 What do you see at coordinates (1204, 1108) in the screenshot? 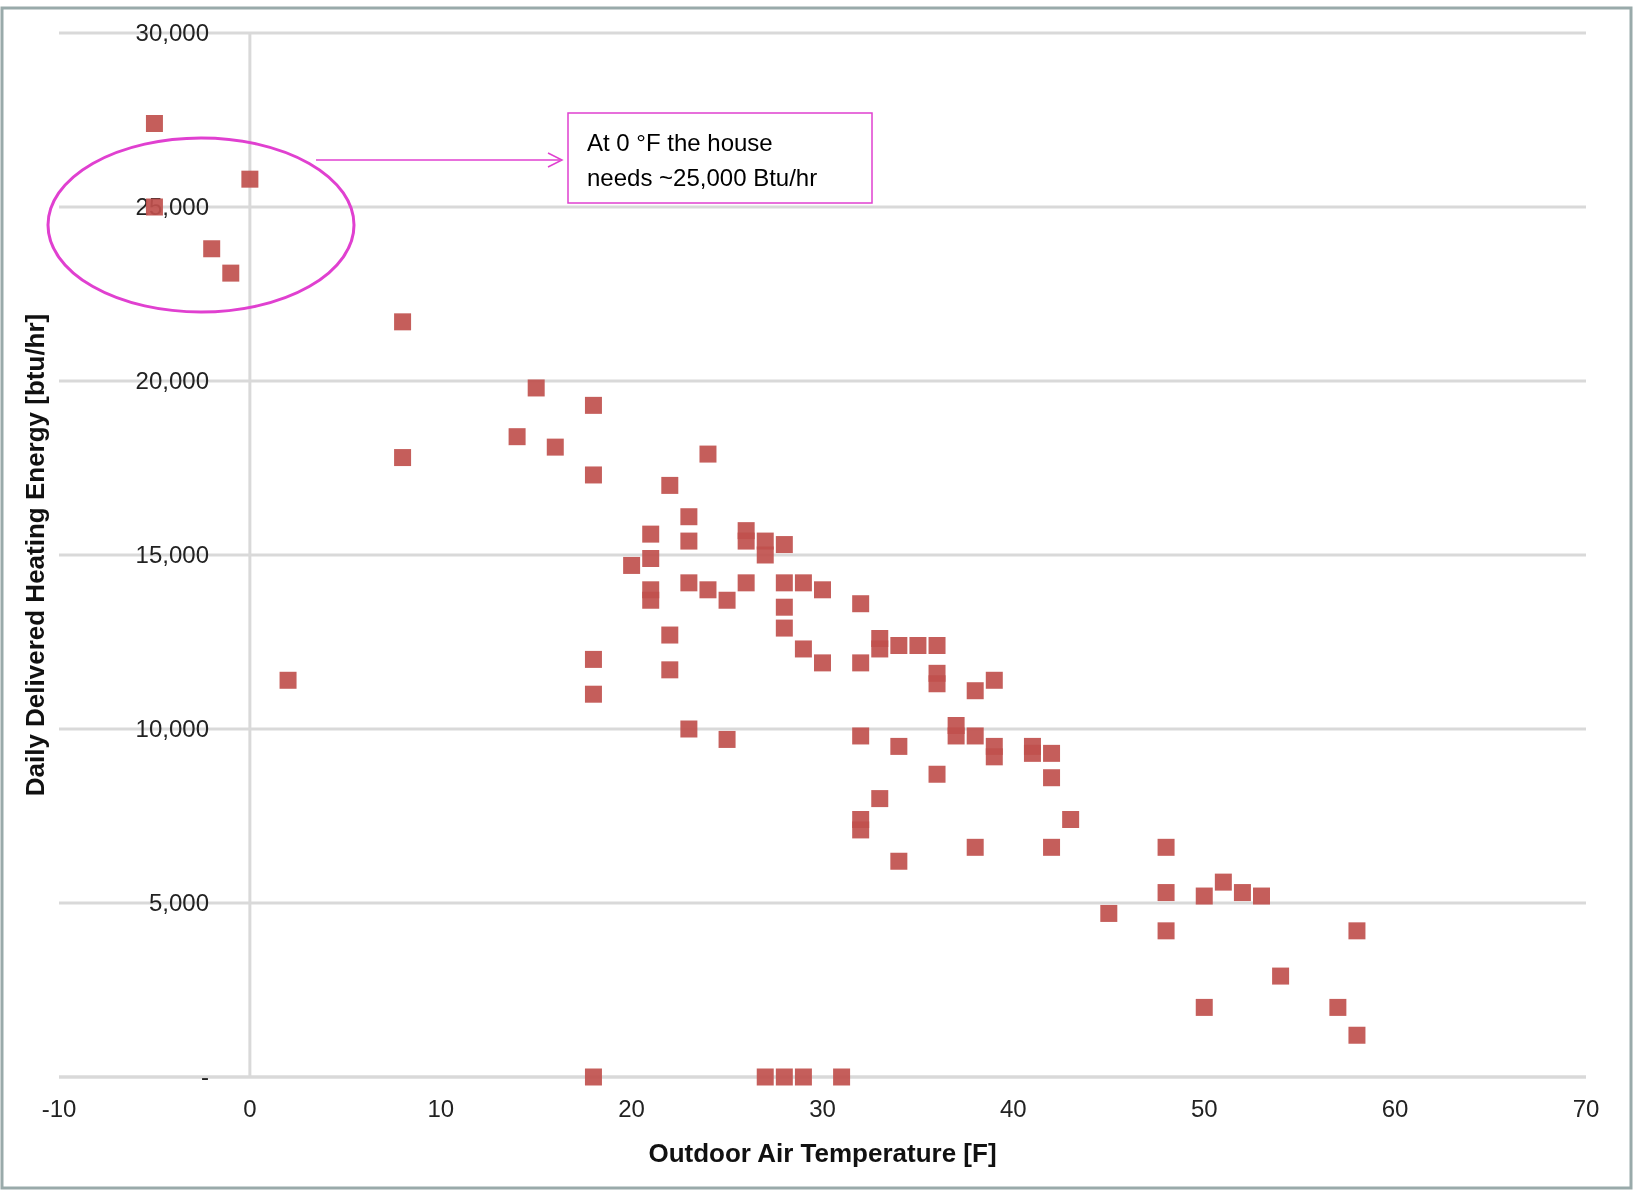
I see `x-tick-label: 50` at bounding box center [1204, 1108].